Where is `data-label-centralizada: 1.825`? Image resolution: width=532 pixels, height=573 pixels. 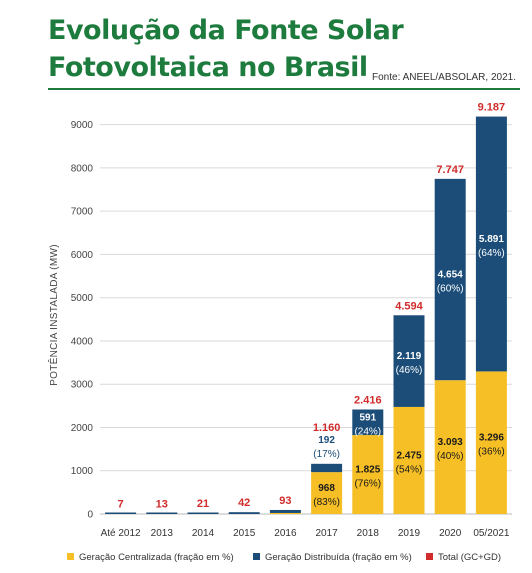
data-label-centralizada: 1.825 is located at coordinates (367, 470).